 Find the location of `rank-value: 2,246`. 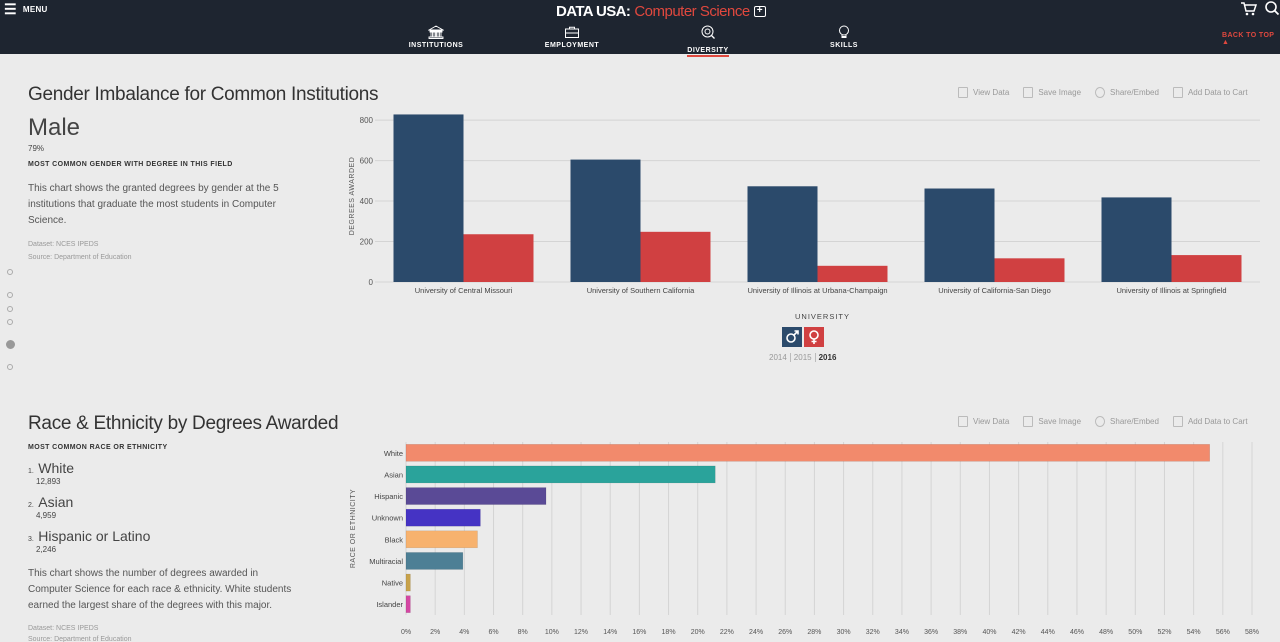

rank-value: 2,246 is located at coordinates (46, 549).